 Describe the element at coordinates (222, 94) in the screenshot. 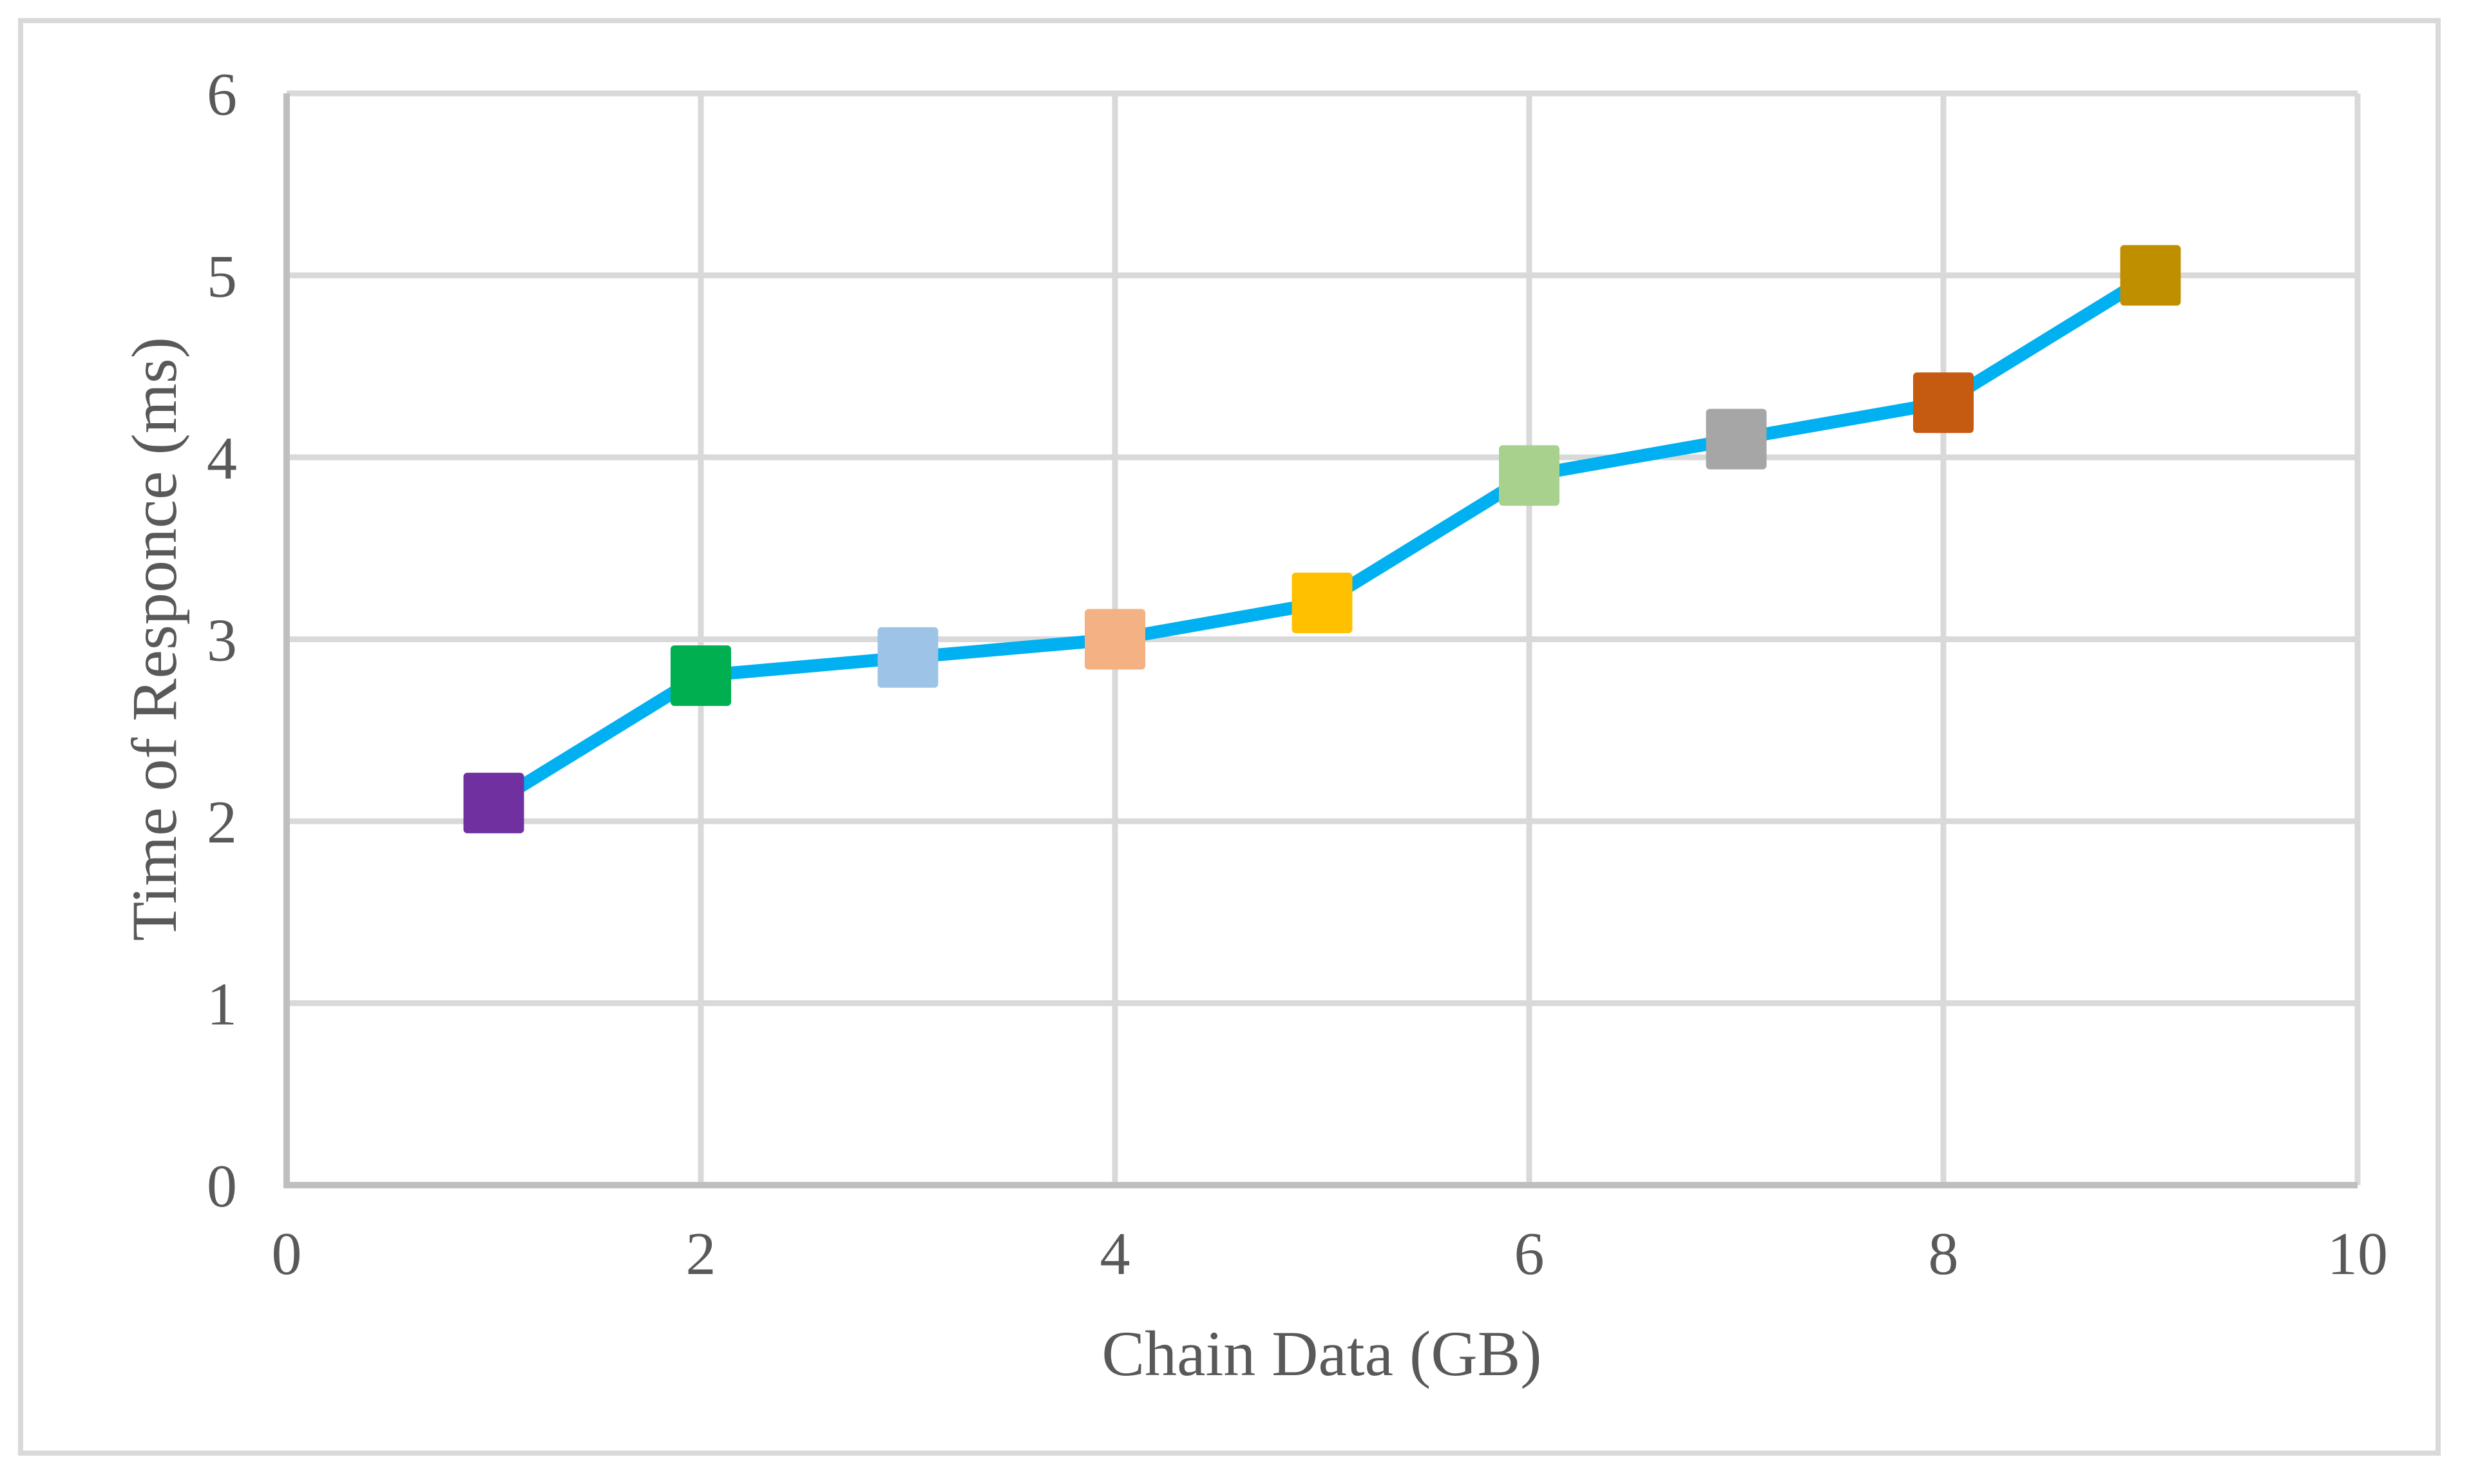

I see `y-tick-label-6: 6` at that location.